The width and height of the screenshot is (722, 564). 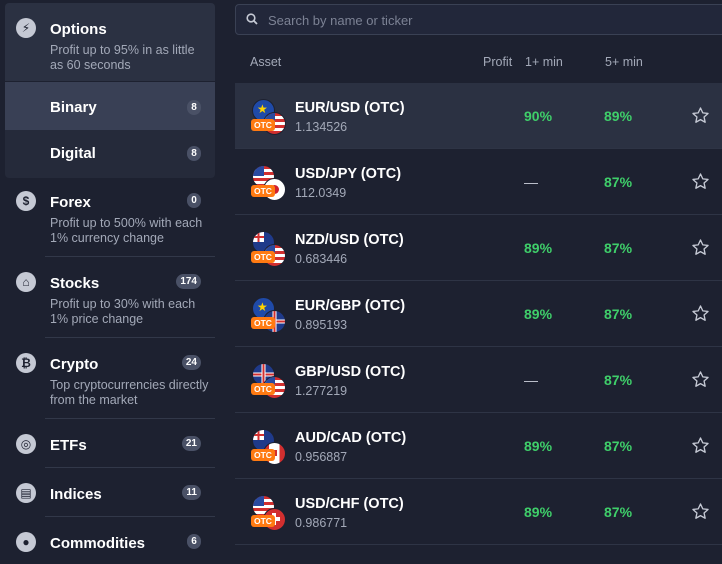 What do you see at coordinates (26, 363) in the screenshot?
I see `bitcoin-icon: ₿` at bounding box center [26, 363].